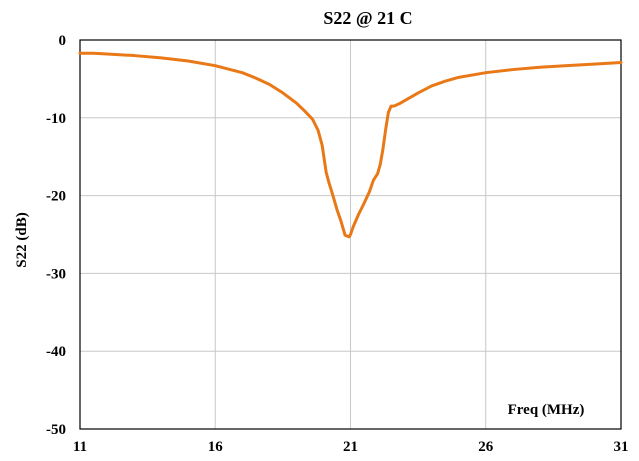  I want to click on y-axis-label: S22 (dB), so click(22, 239).